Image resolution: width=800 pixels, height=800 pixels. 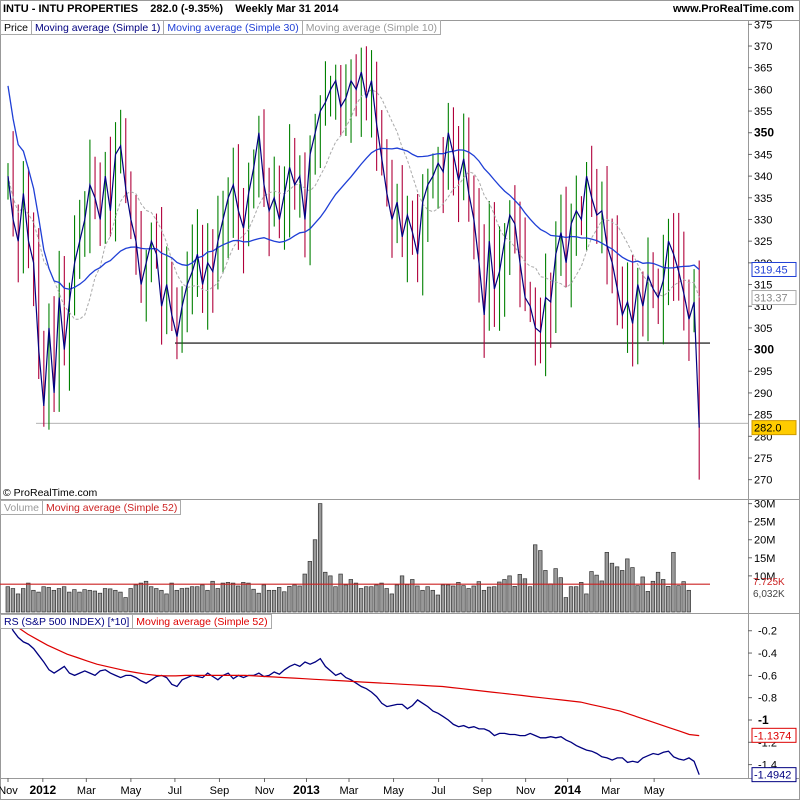 I want to click on price-tick-label: 315, so click(x=763, y=286).